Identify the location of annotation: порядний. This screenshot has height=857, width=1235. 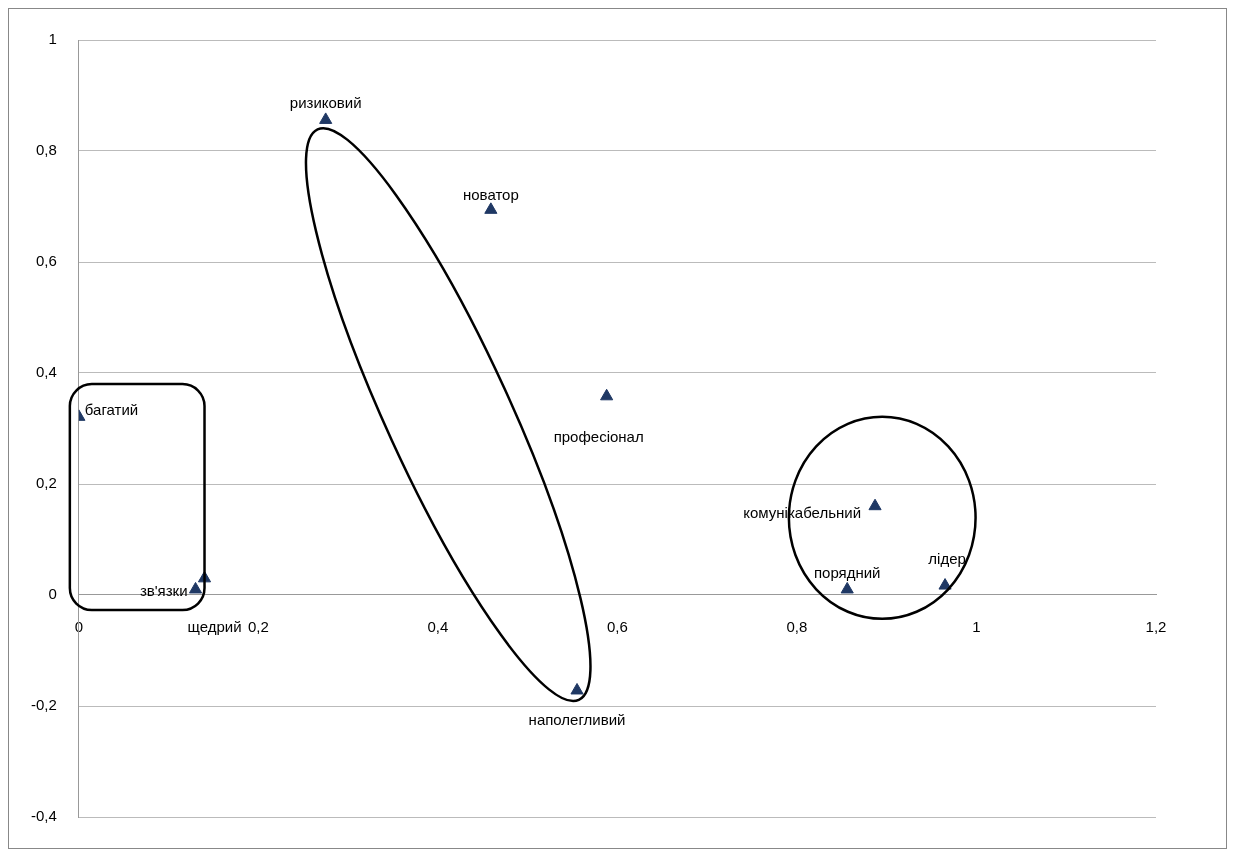
(847, 572).